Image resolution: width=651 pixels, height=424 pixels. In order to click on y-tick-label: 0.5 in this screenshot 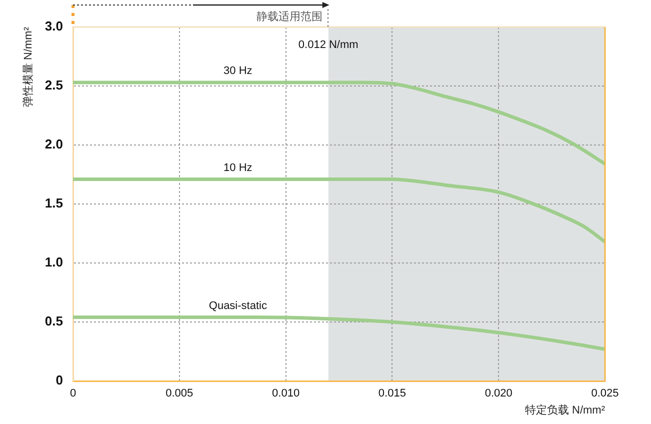, I will do `click(53, 321)`.